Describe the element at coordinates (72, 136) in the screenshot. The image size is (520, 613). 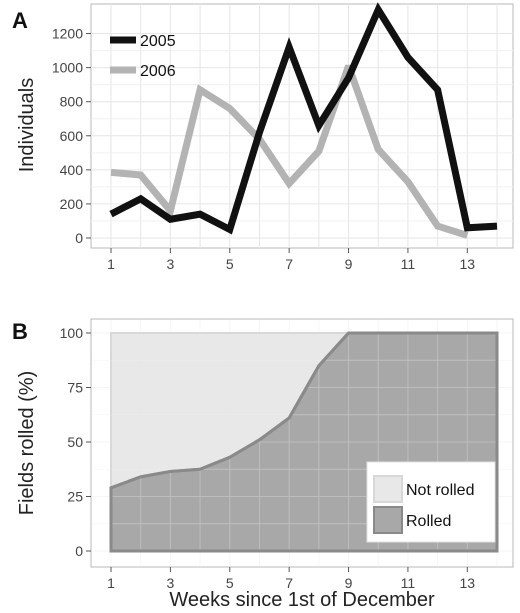
I see `y-tick-label: 600` at that location.